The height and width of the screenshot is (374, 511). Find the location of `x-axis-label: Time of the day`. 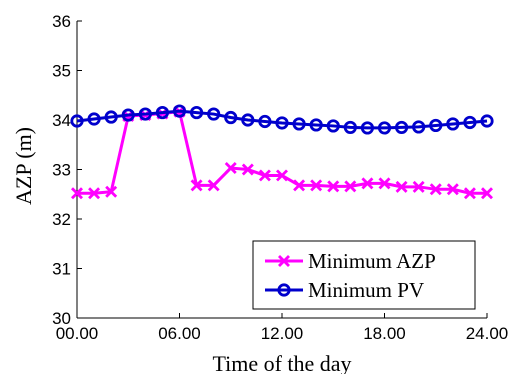

x-axis-label: Time of the day is located at coordinates (281, 362).